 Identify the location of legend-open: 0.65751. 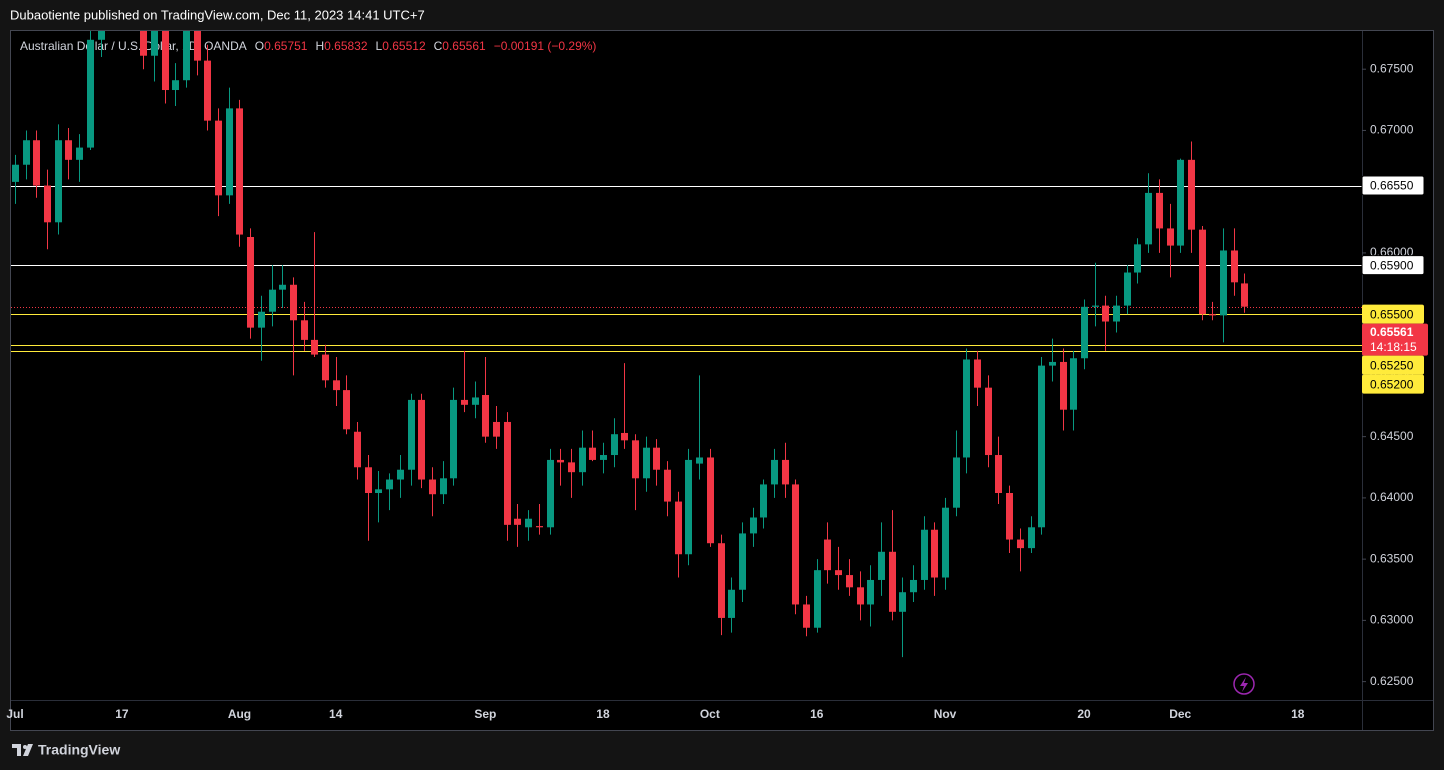
(286, 46).